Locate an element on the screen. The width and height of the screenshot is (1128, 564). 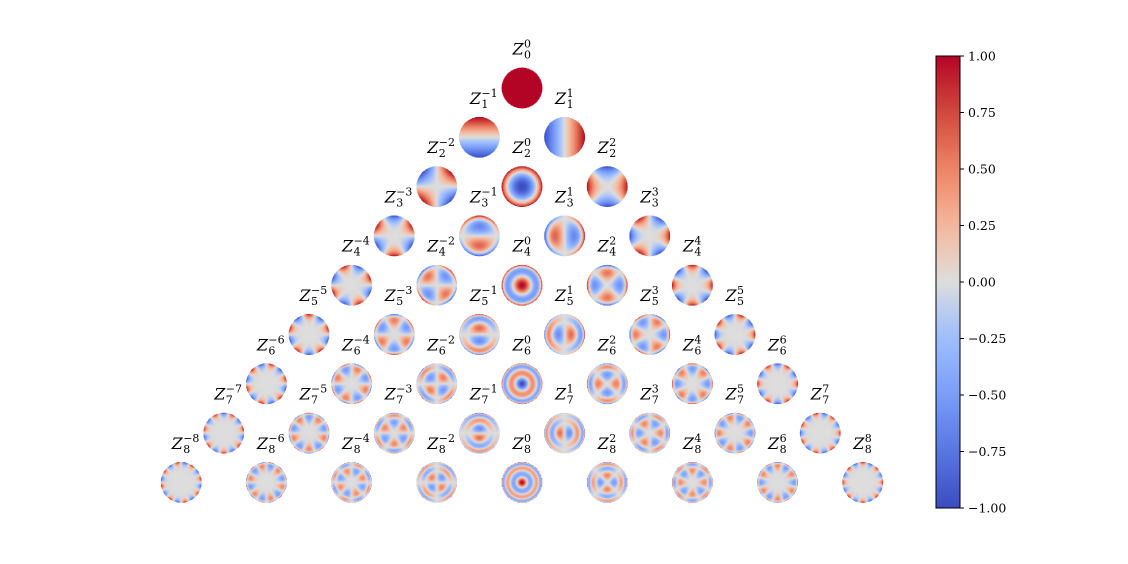
zernike-label-sup-n8-m6: 6 is located at coordinates (783, 438).